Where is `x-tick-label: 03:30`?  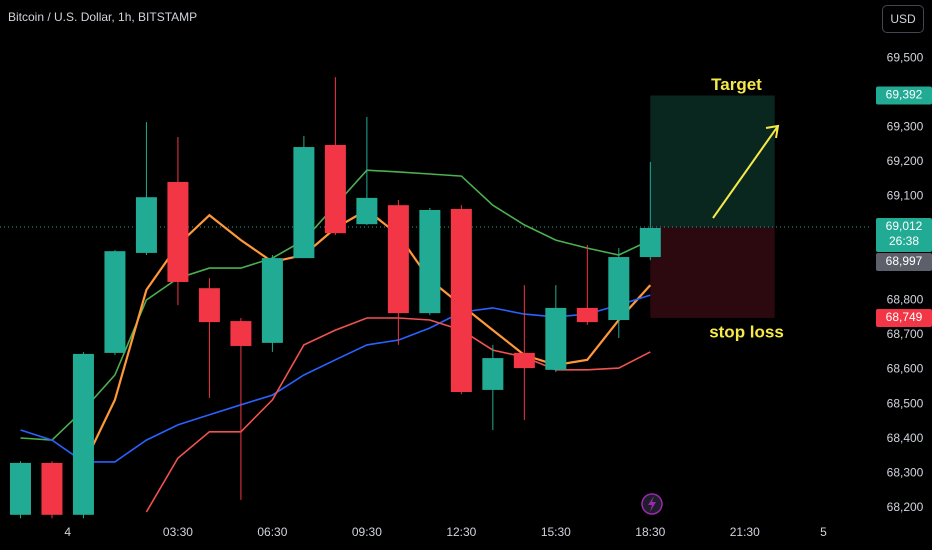
x-tick-label: 03:30 is located at coordinates (178, 532).